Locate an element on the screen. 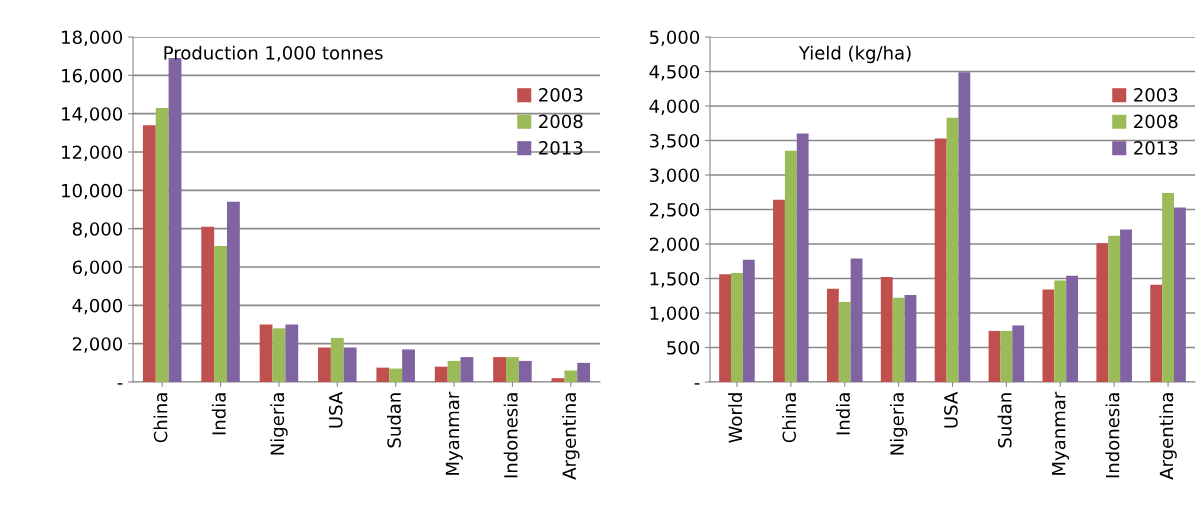 Image resolution: width=1204 pixels, height=513 pixels. y-tick-label: 1,500 is located at coordinates (675, 279).